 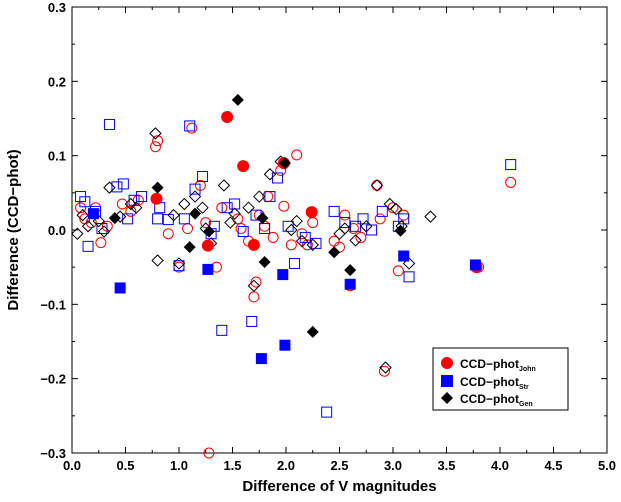 I want to click on x-tick-label: 3.0, so click(x=393, y=465).